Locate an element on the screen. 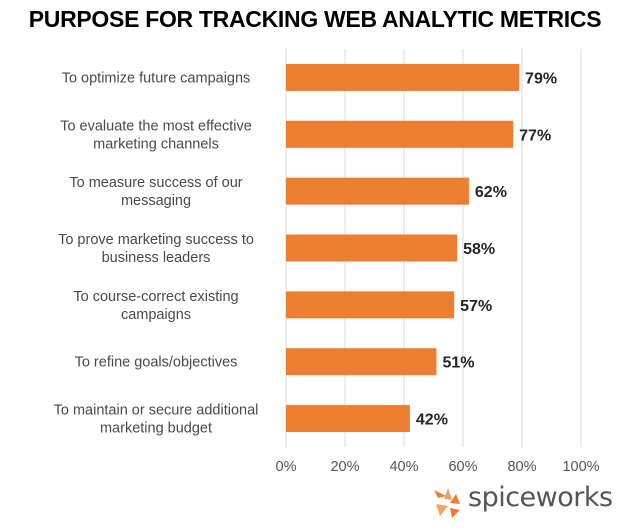 This screenshot has height=529, width=630. x-tick-labels: 0% 20% 40% 60% 80% 100% is located at coordinates (438, 467).